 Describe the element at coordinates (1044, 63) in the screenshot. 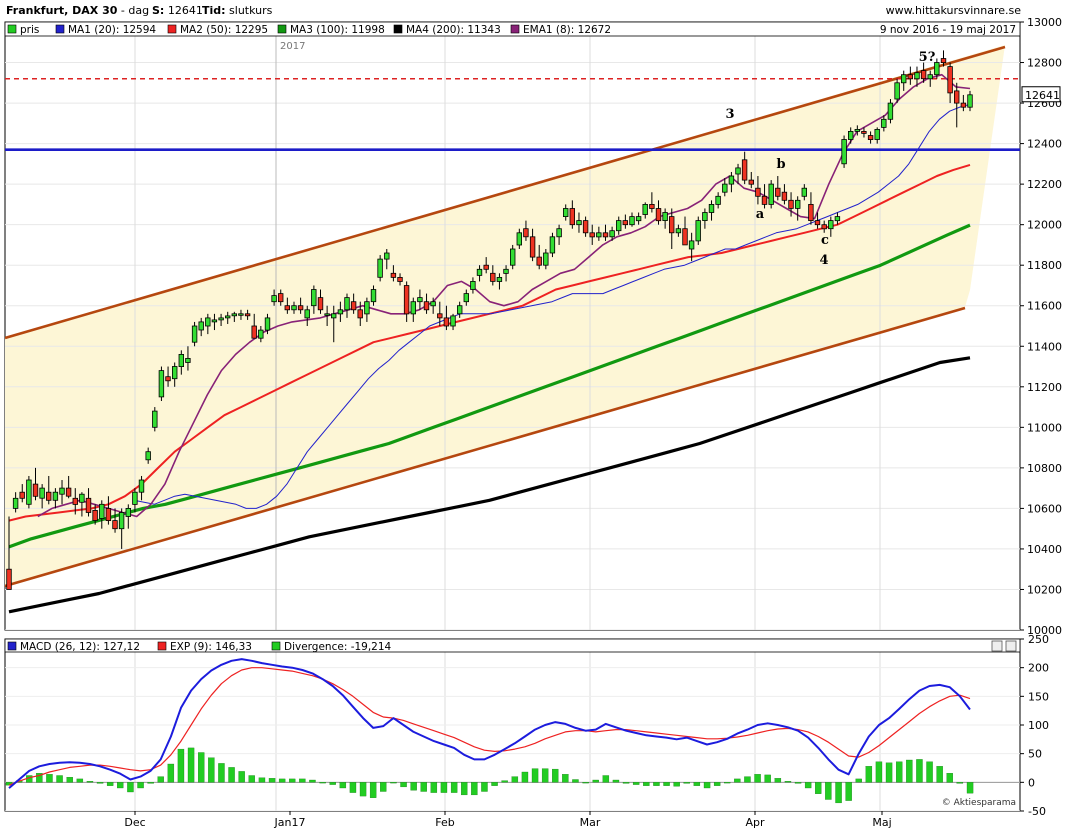

I see `price-axis-label: 12800` at that location.